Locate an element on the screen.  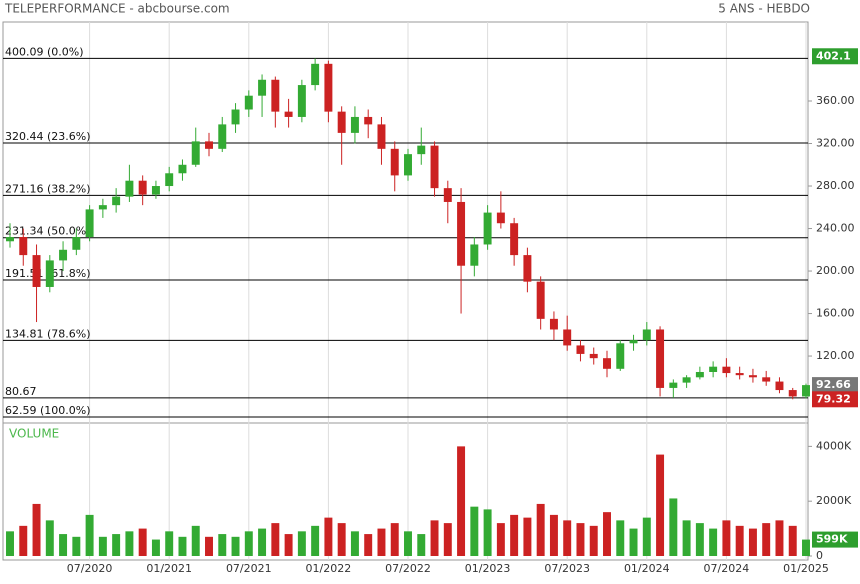
volume-badge-label: 599K is located at coordinates (832, 539).